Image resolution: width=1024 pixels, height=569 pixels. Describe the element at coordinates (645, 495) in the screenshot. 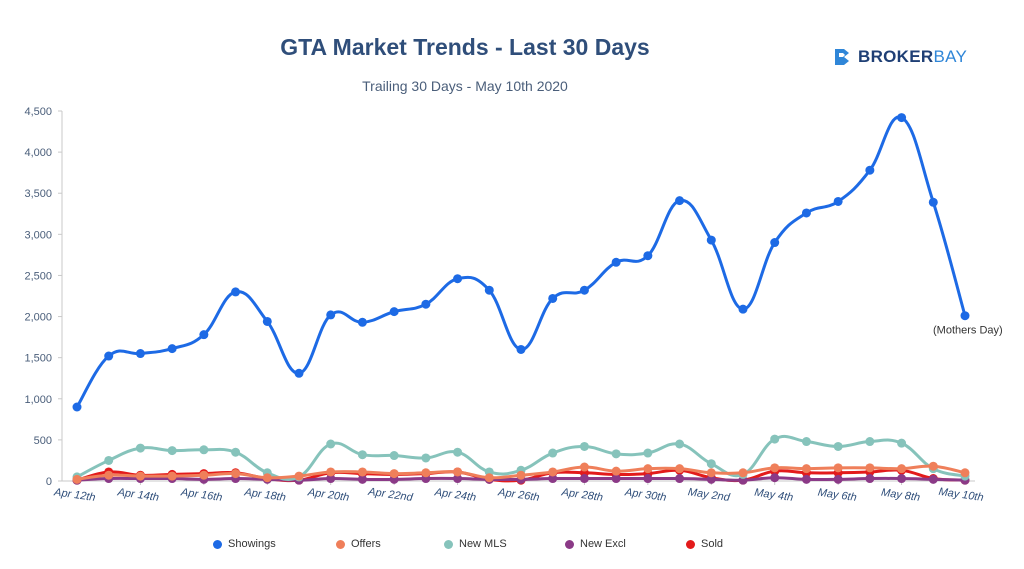

I see `x-tick-label: Apr 30th` at that location.